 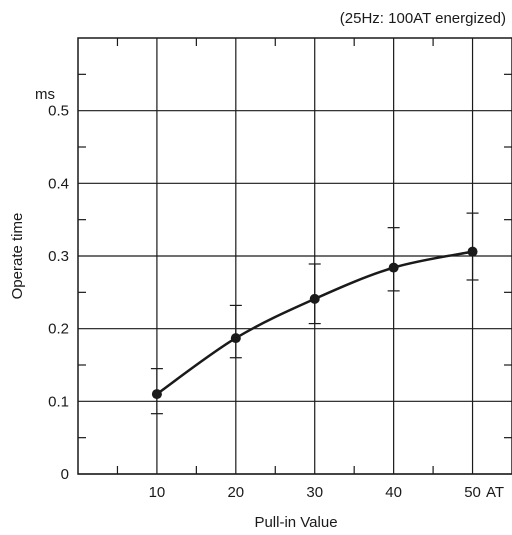 I want to click on chart-subtitle: (25Hz: 100AT energized), so click(x=423, y=18).